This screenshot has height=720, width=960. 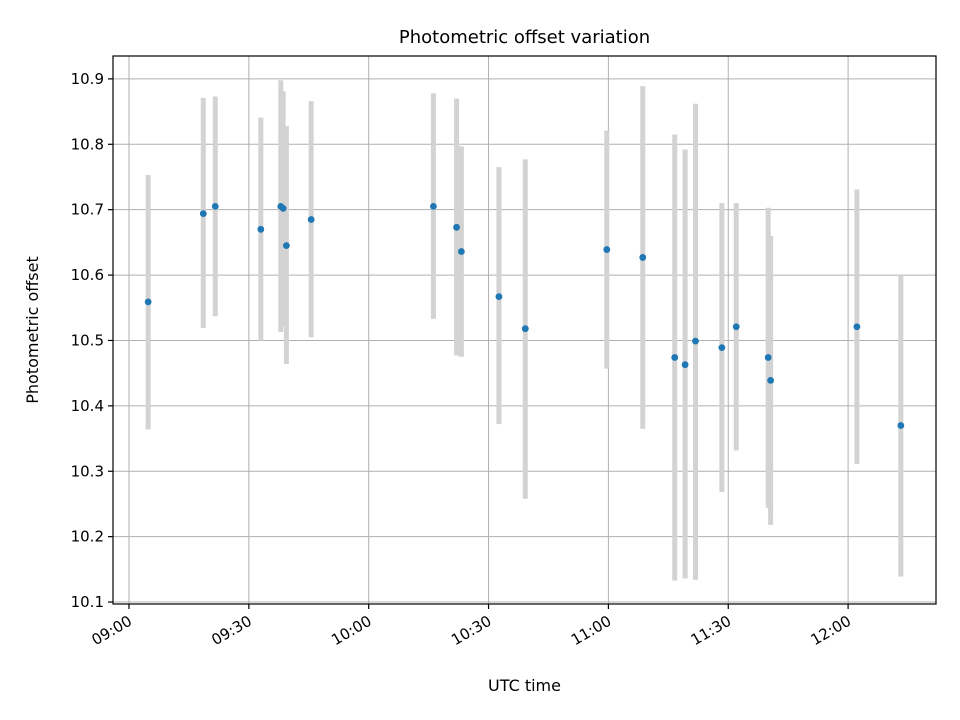 What do you see at coordinates (87, 210) in the screenshot?
I see `y-tick-label: 10.7` at bounding box center [87, 210].